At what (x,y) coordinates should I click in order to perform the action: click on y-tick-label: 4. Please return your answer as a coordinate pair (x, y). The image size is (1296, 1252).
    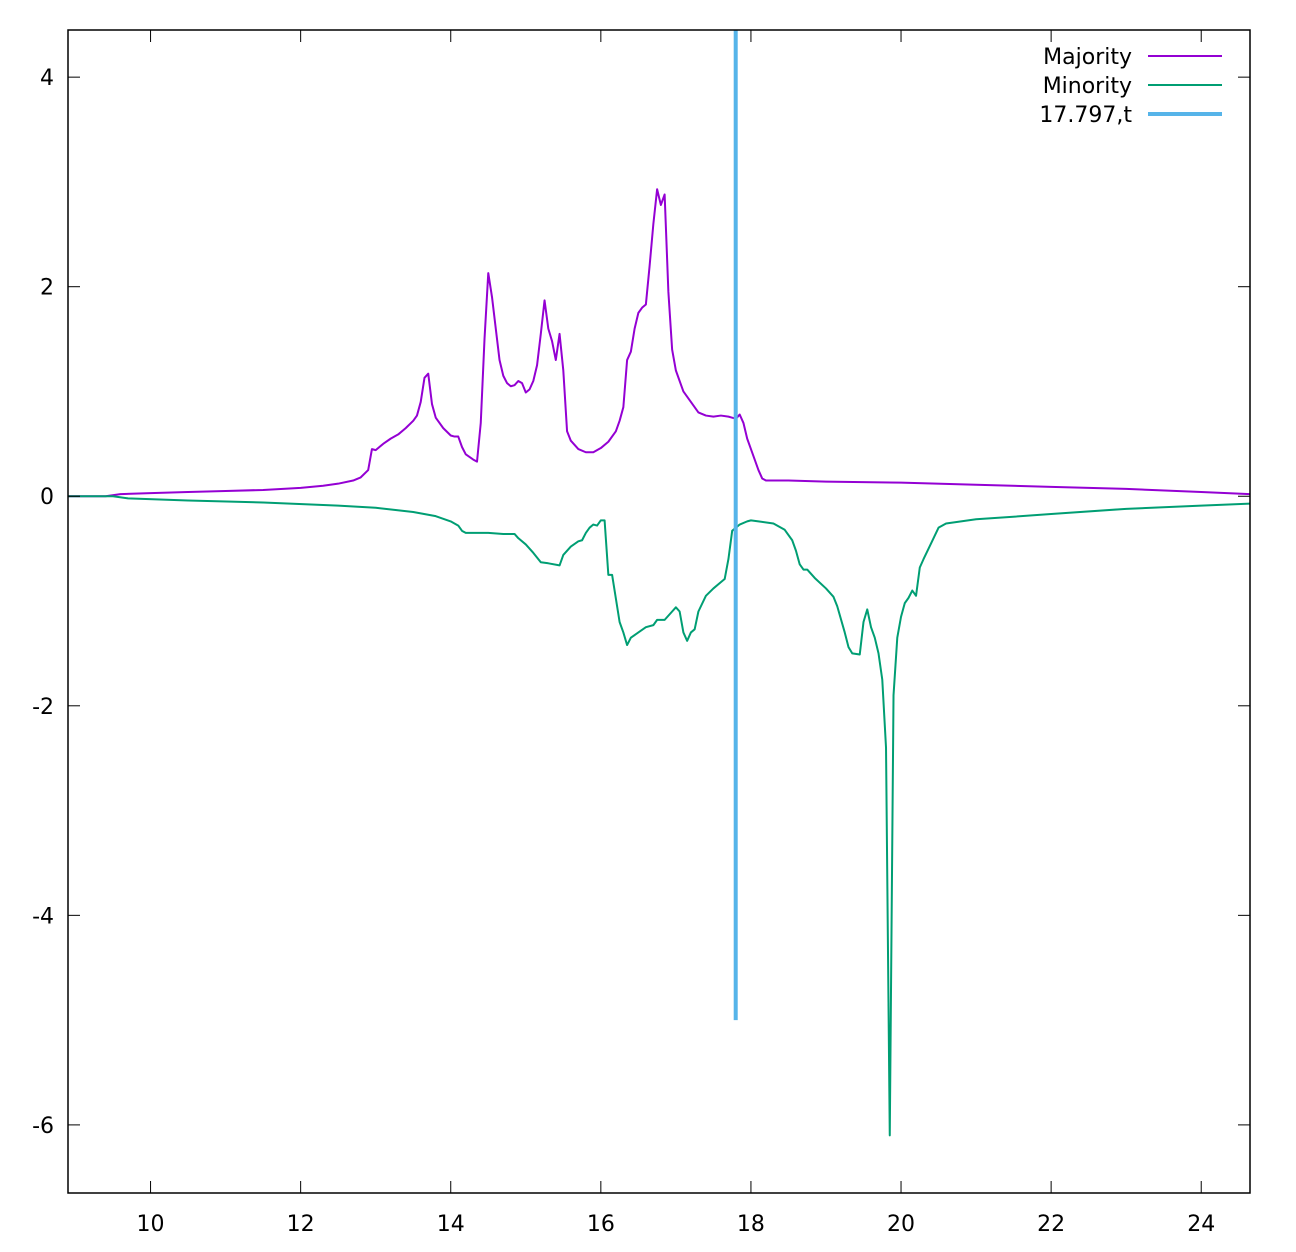
    Looking at the image, I should click on (47, 78).